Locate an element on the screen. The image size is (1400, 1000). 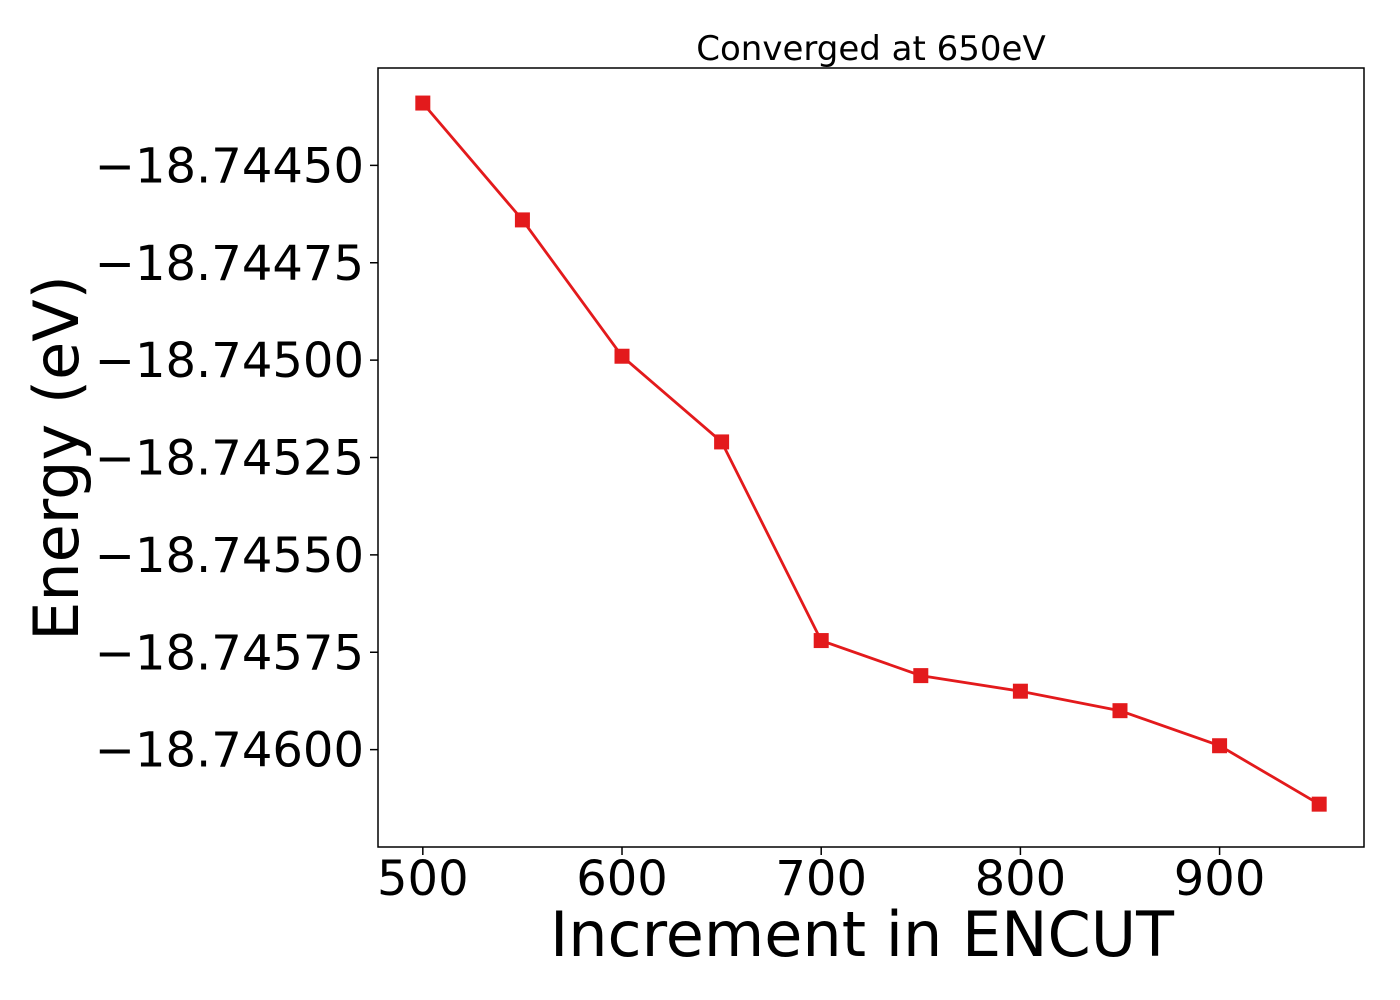
y-tick-label: −18.74525 is located at coordinates (229, 459).